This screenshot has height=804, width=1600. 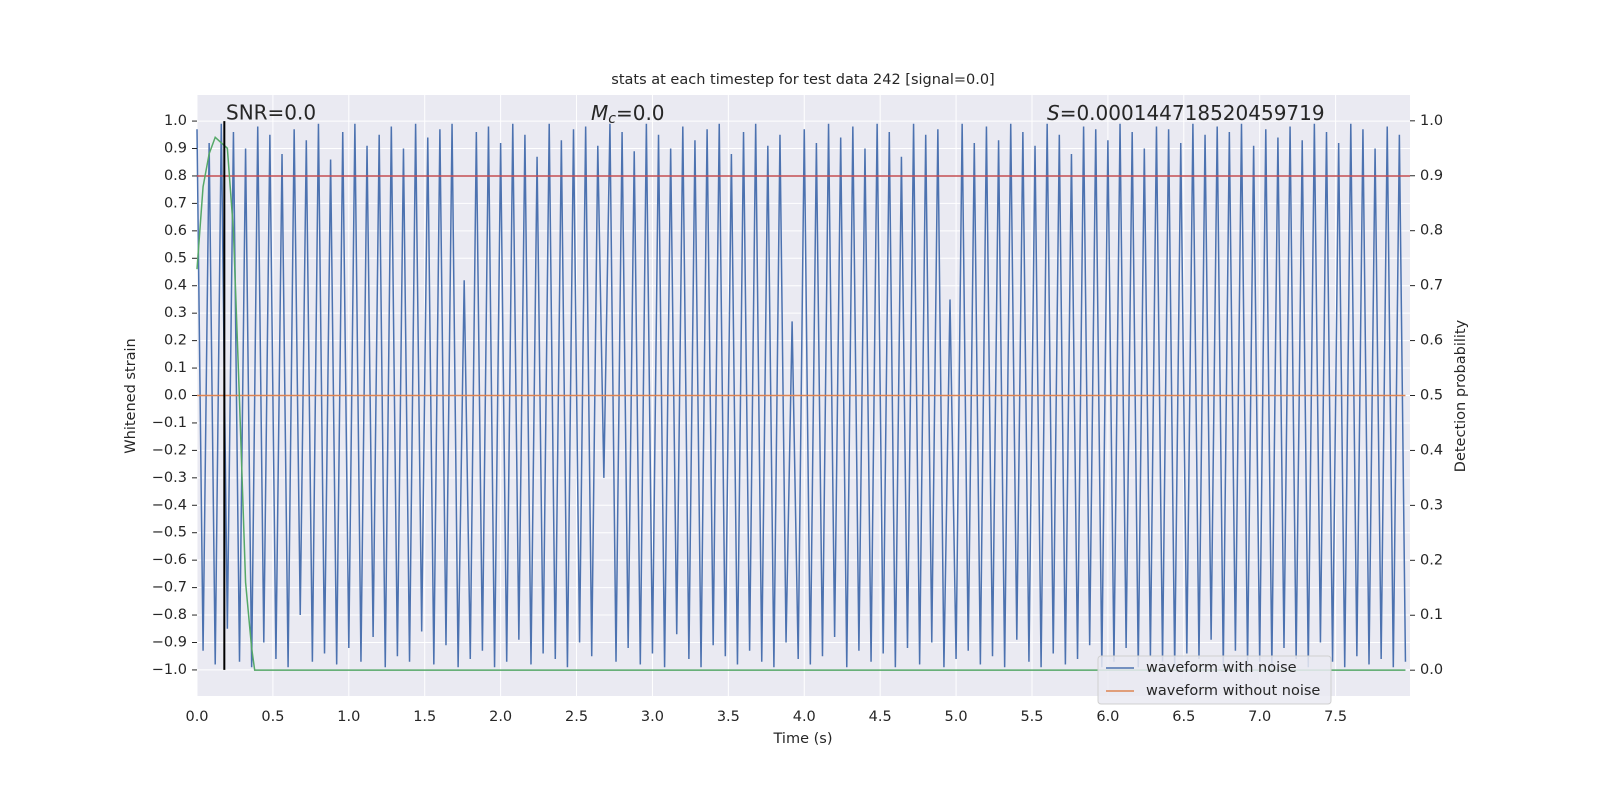 What do you see at coordinates (652, 717) in the screenshot?
I see `x-tick-label: 3.0` at bounding box center [652, 717].